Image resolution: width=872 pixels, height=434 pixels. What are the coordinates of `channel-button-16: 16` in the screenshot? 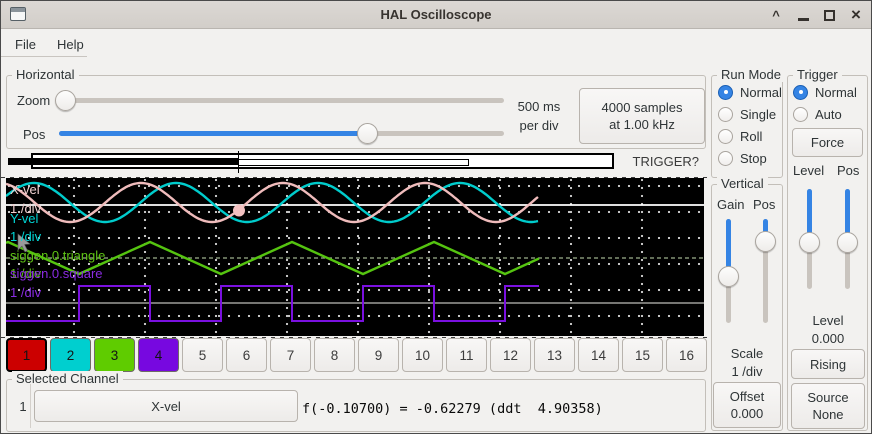 It's located at (686, 355).